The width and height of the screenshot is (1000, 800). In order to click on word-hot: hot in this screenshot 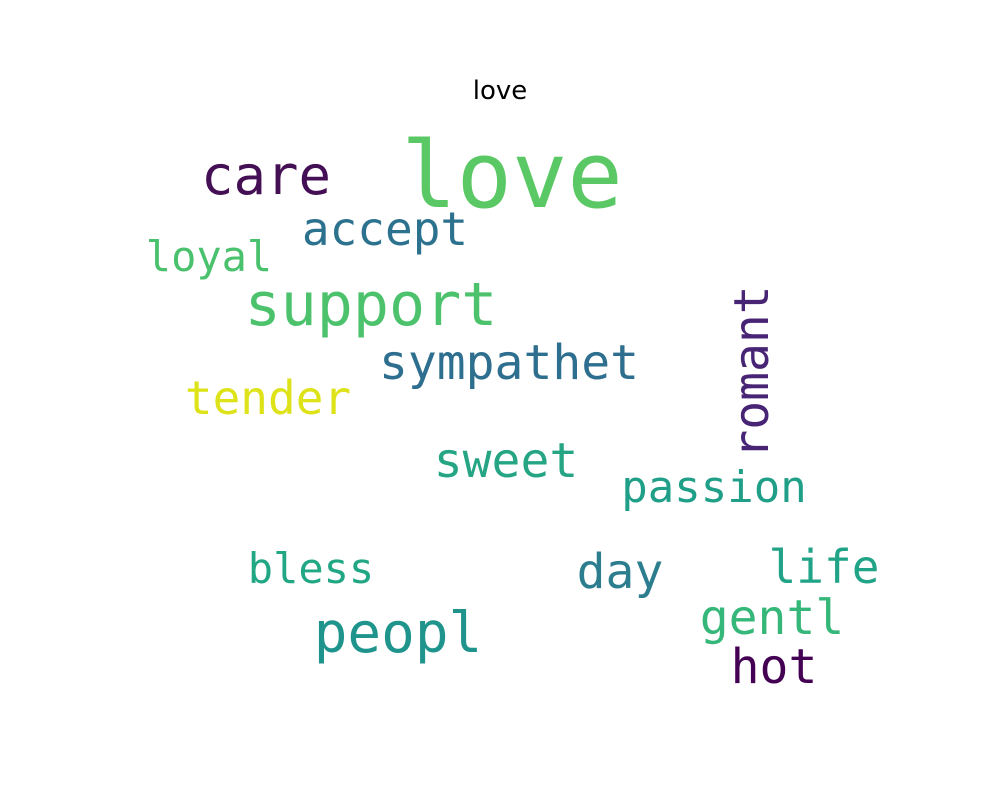, I will do `click(774, 667)`.